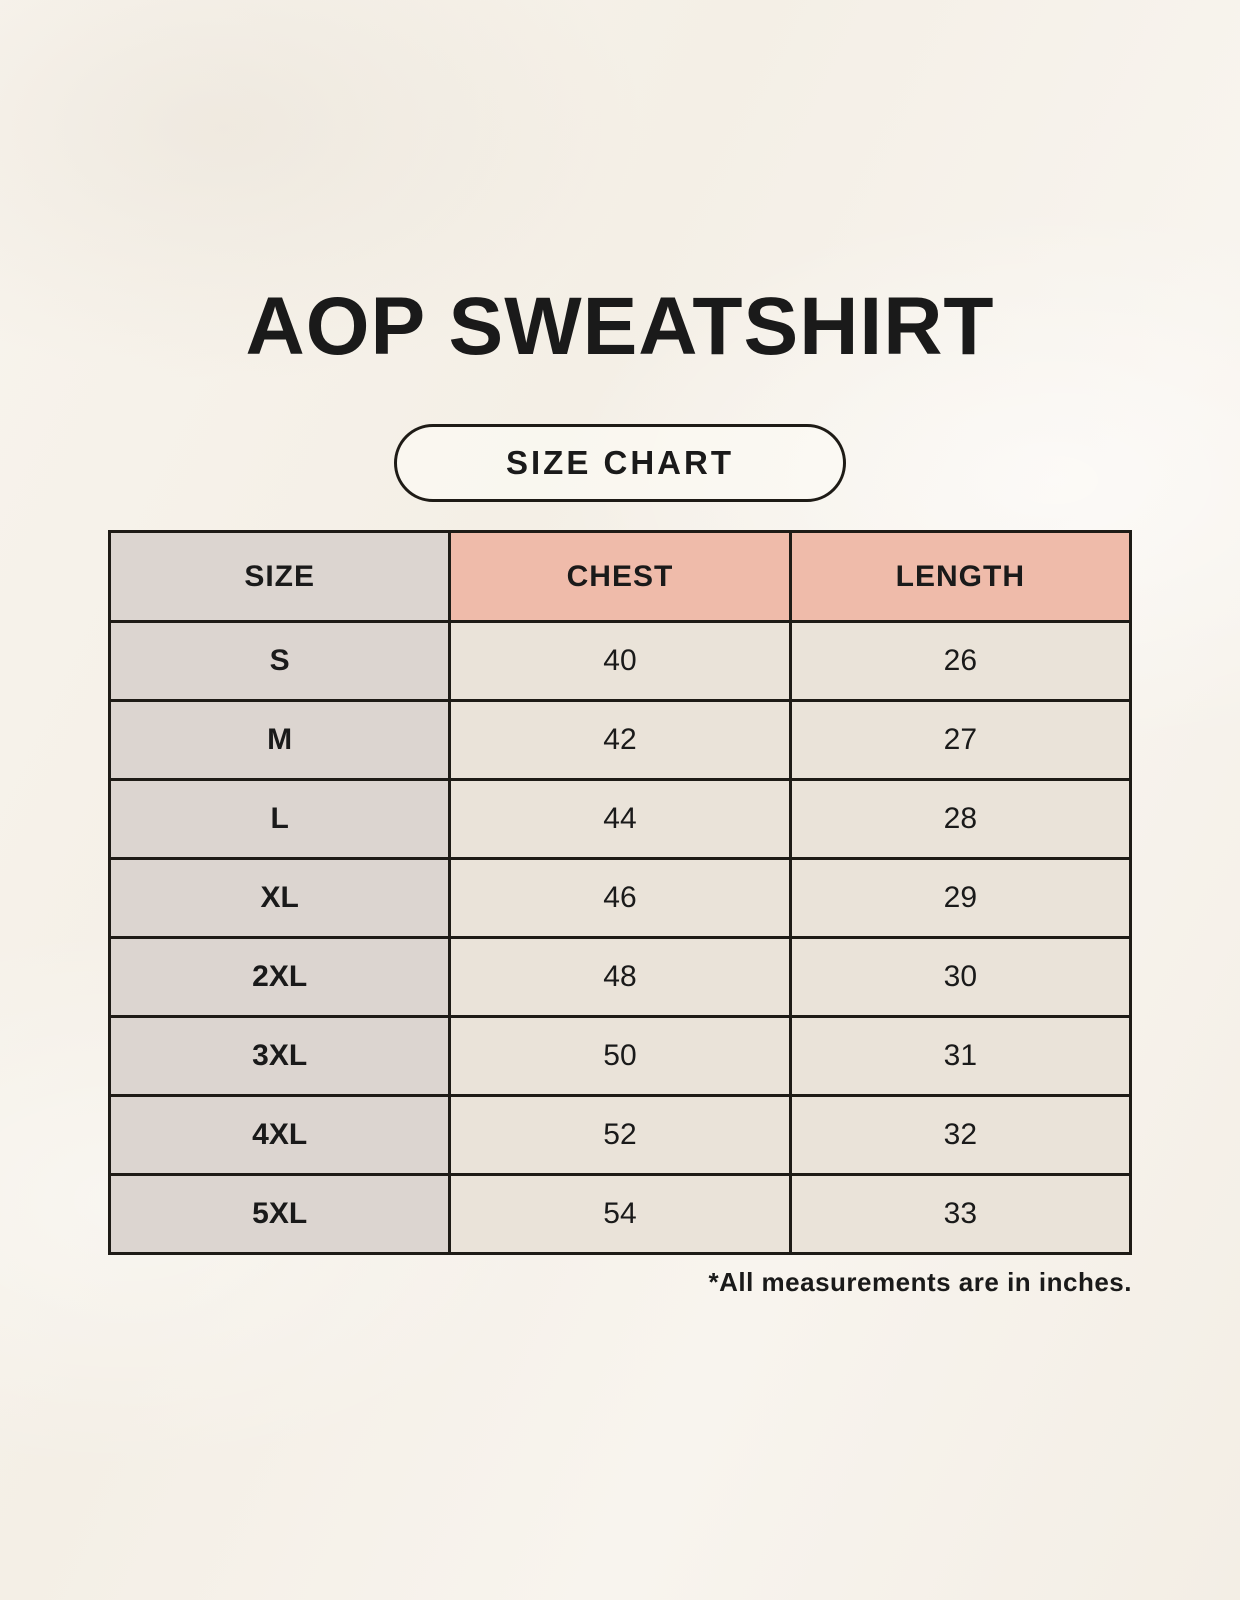  I want to click on chest-cell: 40, so click(620, 661).